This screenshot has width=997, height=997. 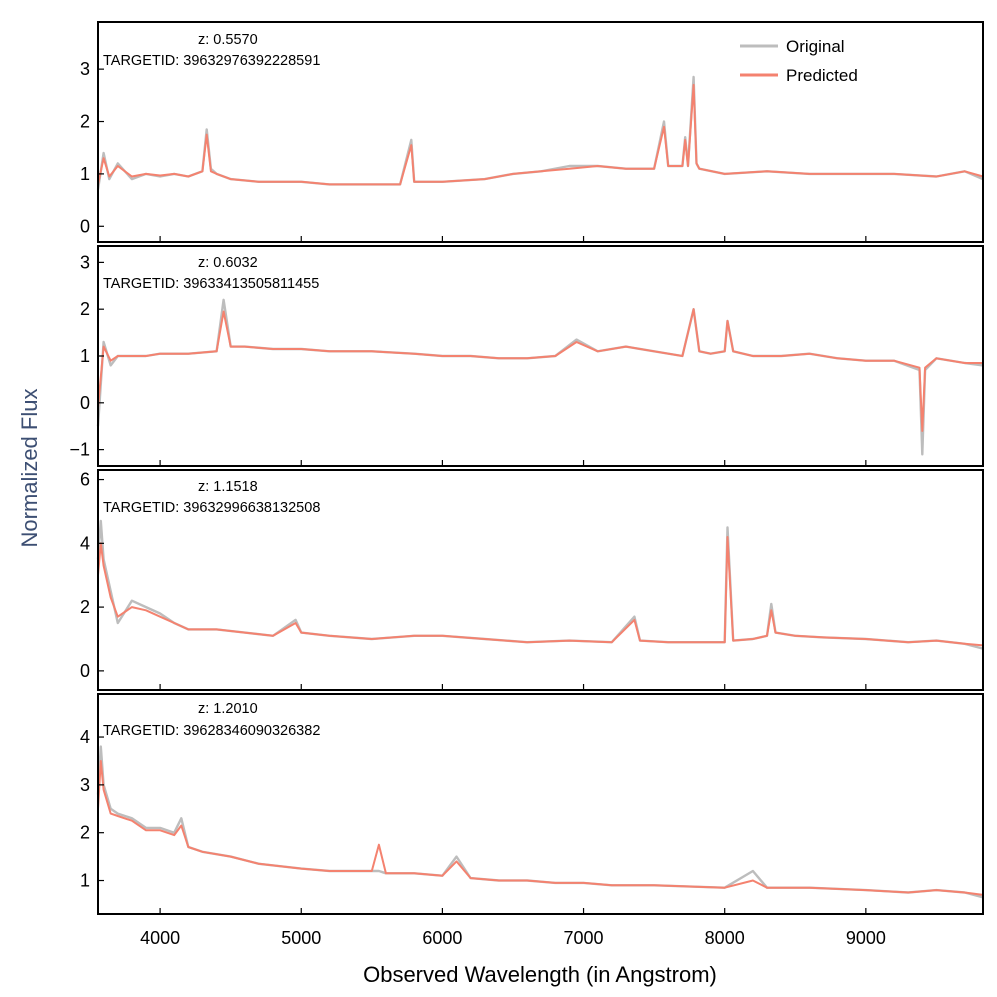 What do you see at coordinates (513, 938) in the screenshot?
I see `x-axis-ticks: 4000 5000 6000 7000 8000 9000` at bounding box center [513, 938].